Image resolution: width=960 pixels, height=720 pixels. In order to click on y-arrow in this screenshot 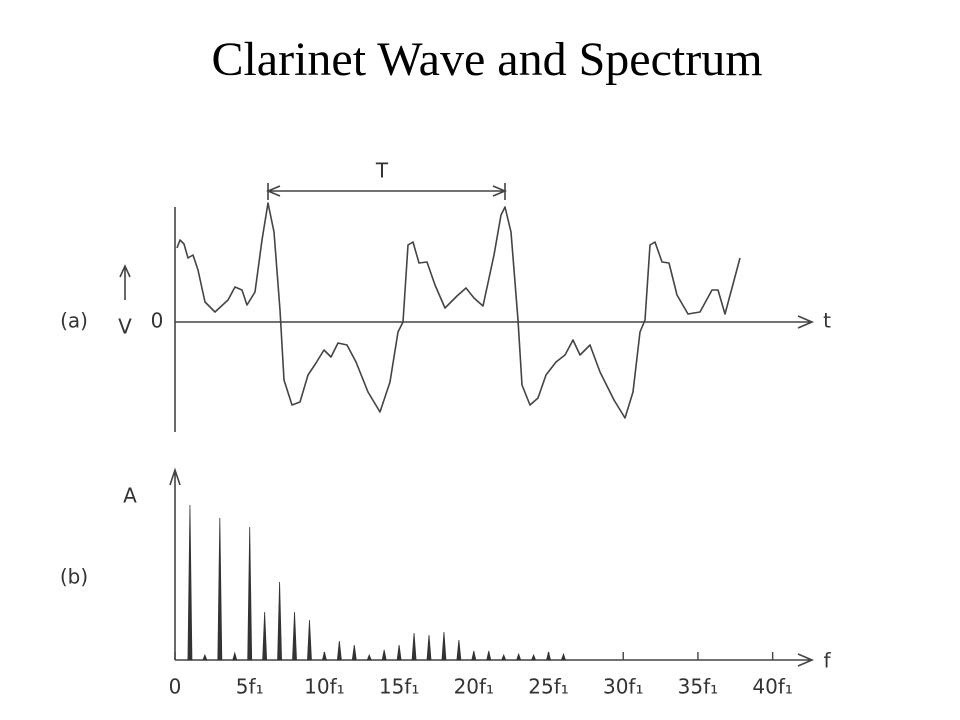, I will do `click(125, 282)`.